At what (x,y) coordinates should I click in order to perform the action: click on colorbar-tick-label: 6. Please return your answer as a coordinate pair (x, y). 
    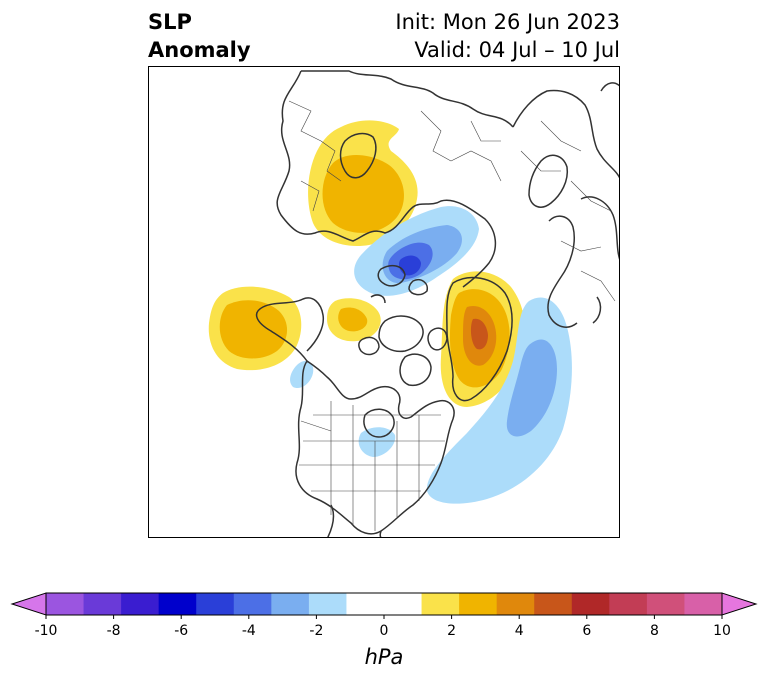
    Looking at the image, I should click on (586, 631).